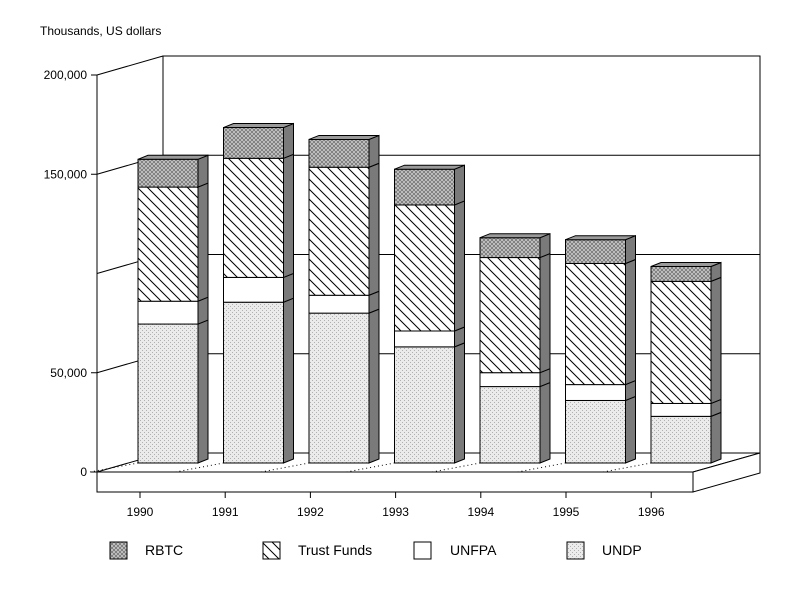 This screenshot has height=600, width=800. Describe the element at coordinates (164, 550) in the screenshot. I see `legend-label: RBTC` at that location.